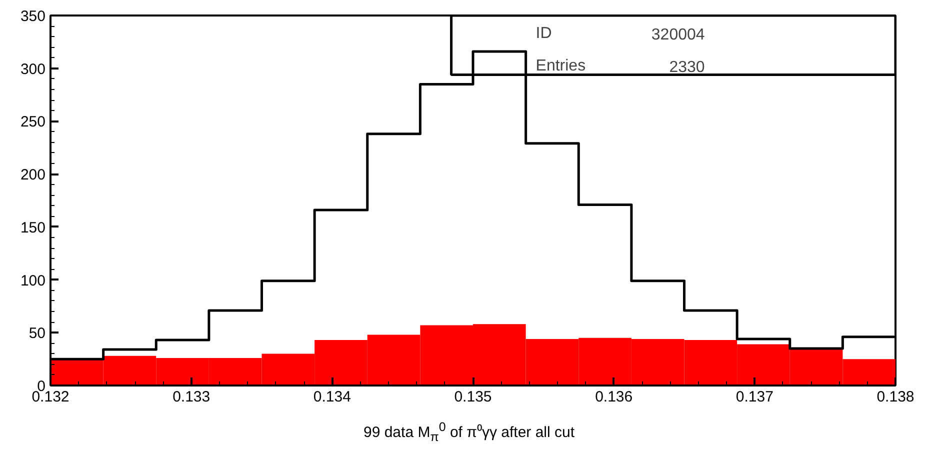  What do you see at coordinates (473, 397) in the screenshot?
I see `x-tick-label: 0.135` at bounding box center [473, 397].